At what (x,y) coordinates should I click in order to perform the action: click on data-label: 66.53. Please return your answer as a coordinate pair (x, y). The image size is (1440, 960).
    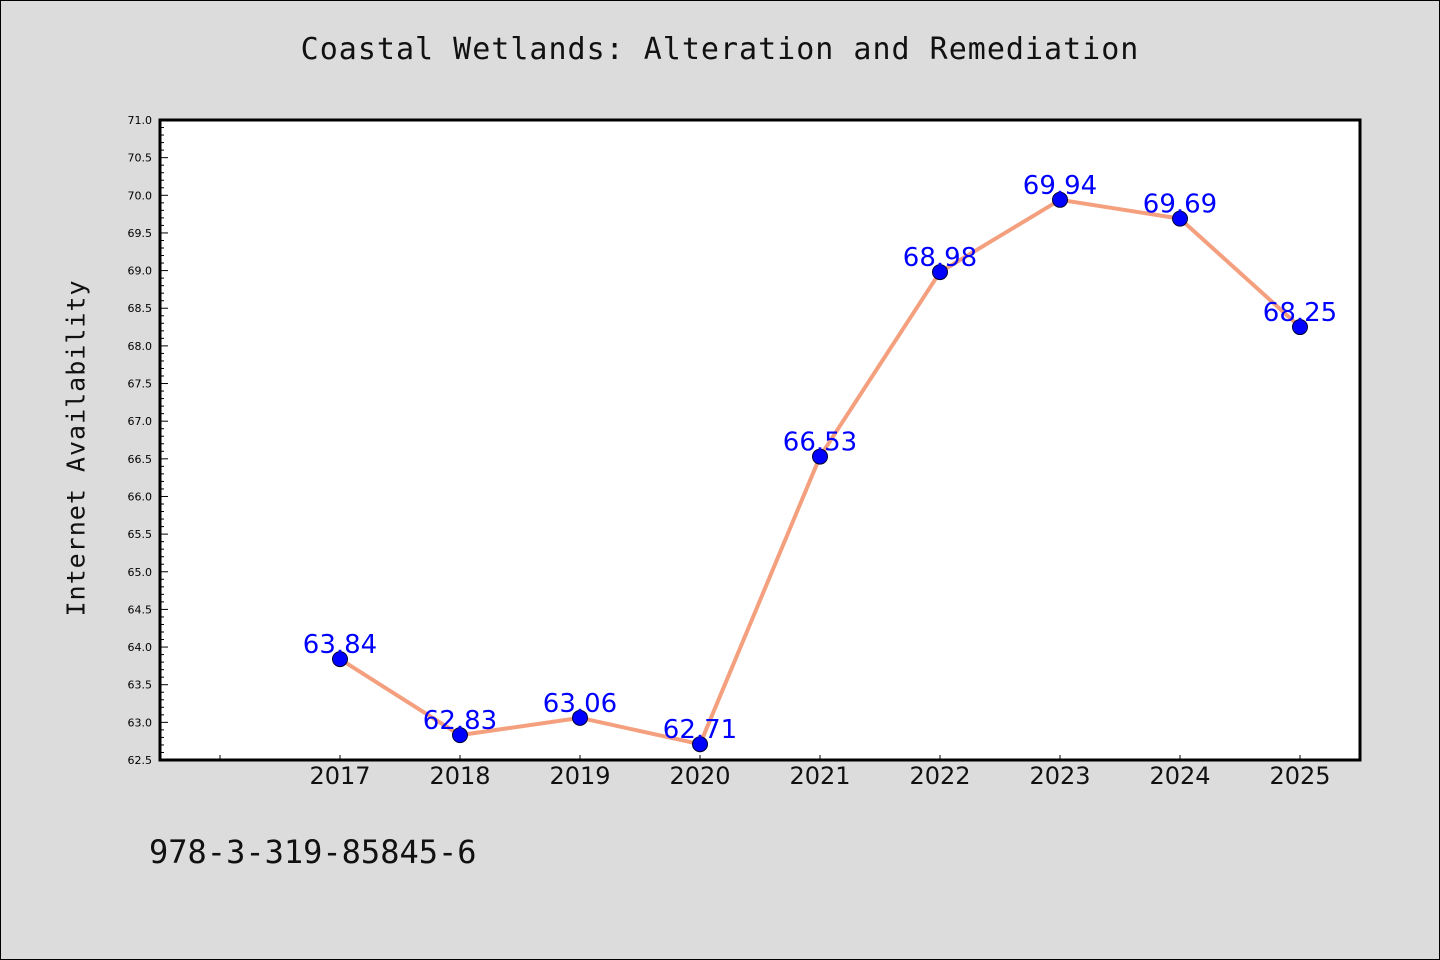
    Looking at the image, I should click on (820, 443).